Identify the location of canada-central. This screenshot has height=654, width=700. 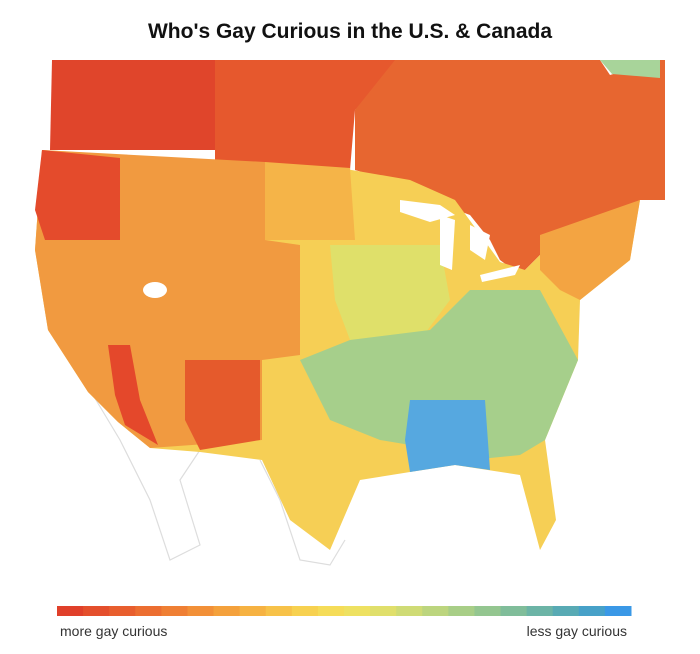
(305, 115).